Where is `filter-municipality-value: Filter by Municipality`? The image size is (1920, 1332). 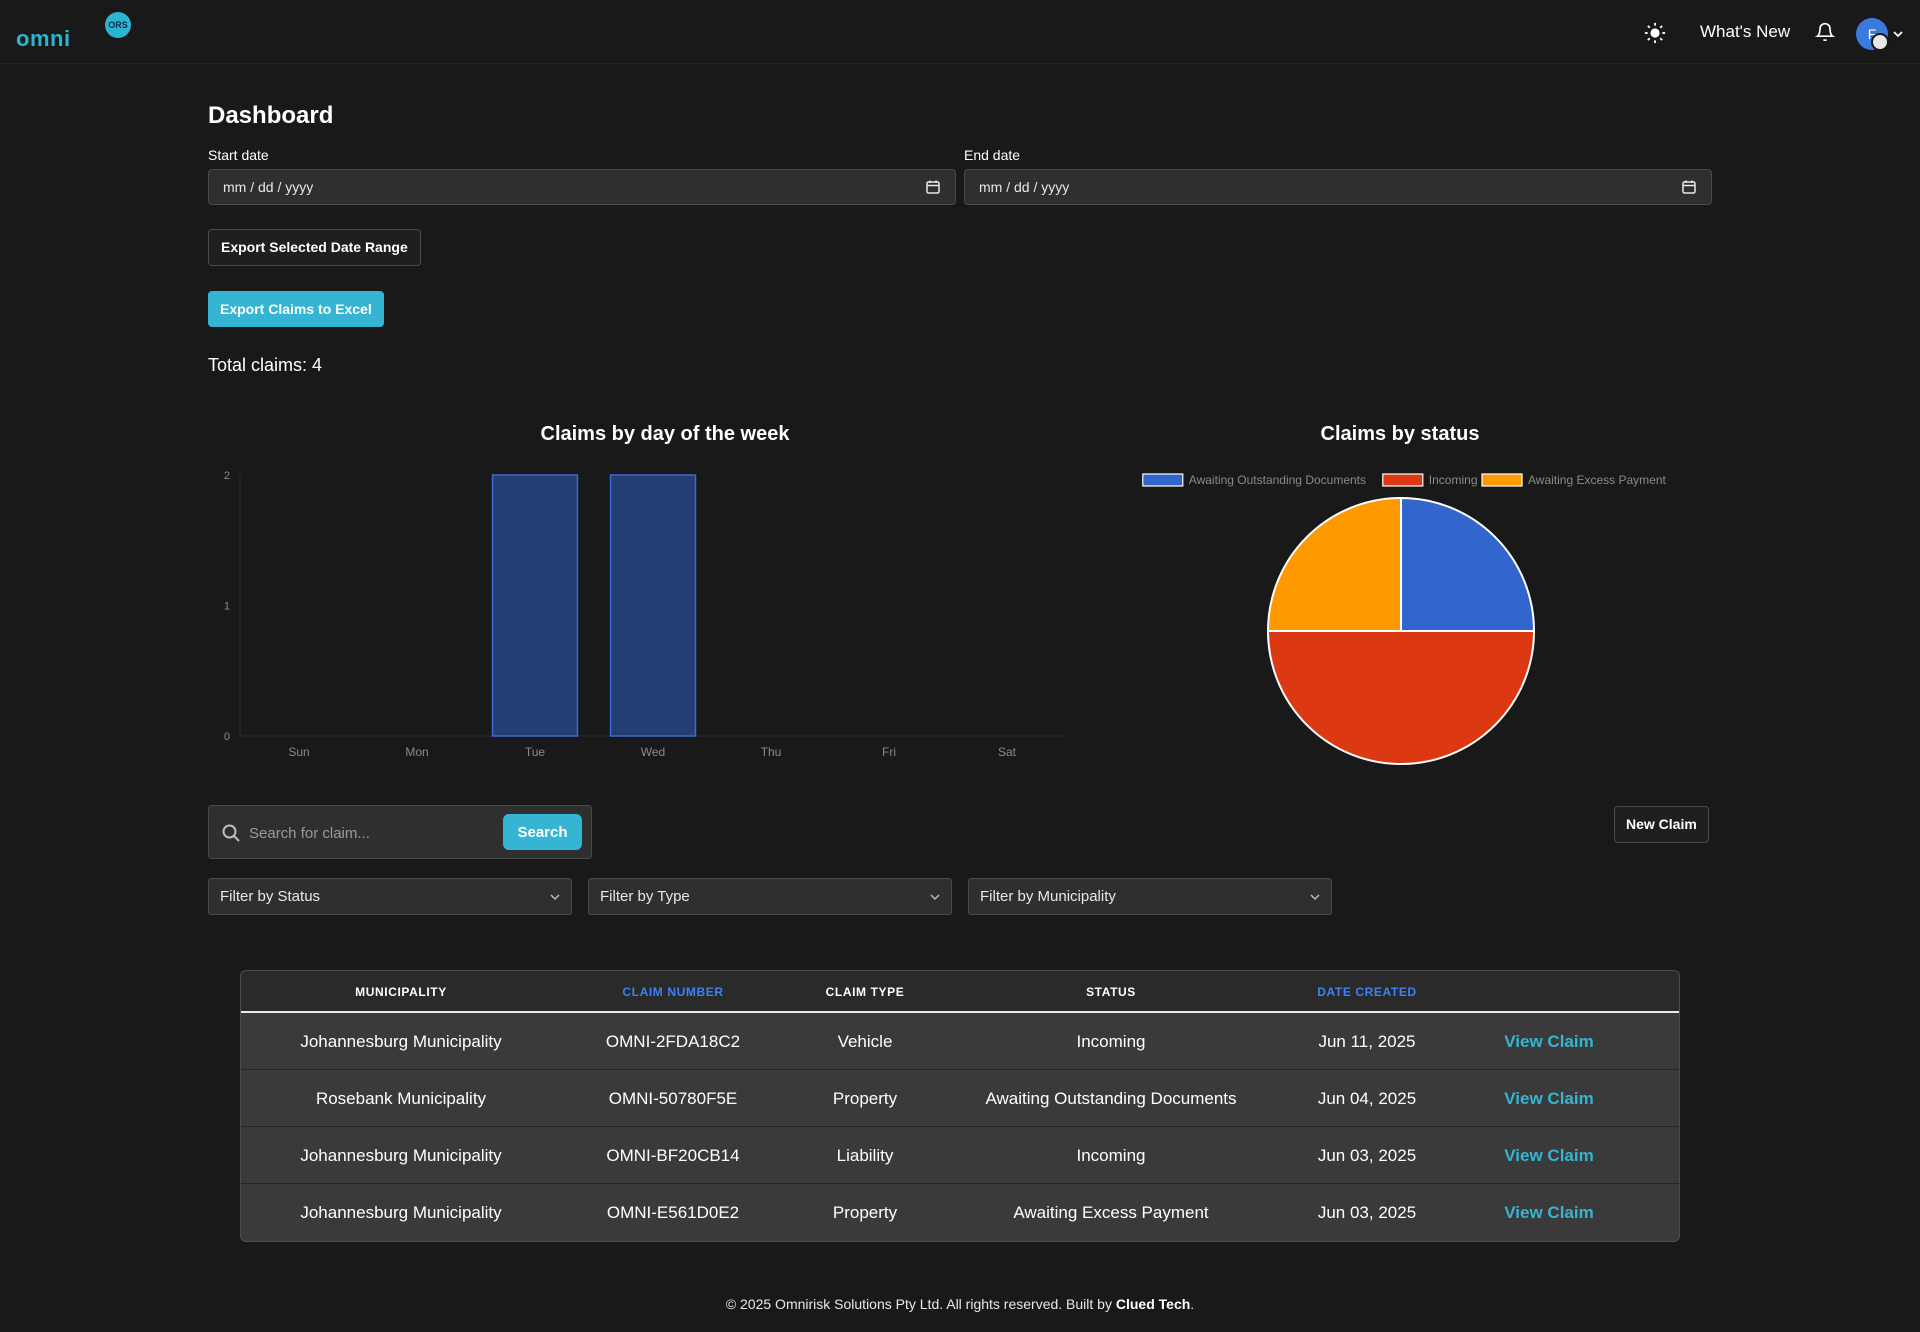 filter-municipality-value: Filter by Municipality is located at coordinates (1048, 896).